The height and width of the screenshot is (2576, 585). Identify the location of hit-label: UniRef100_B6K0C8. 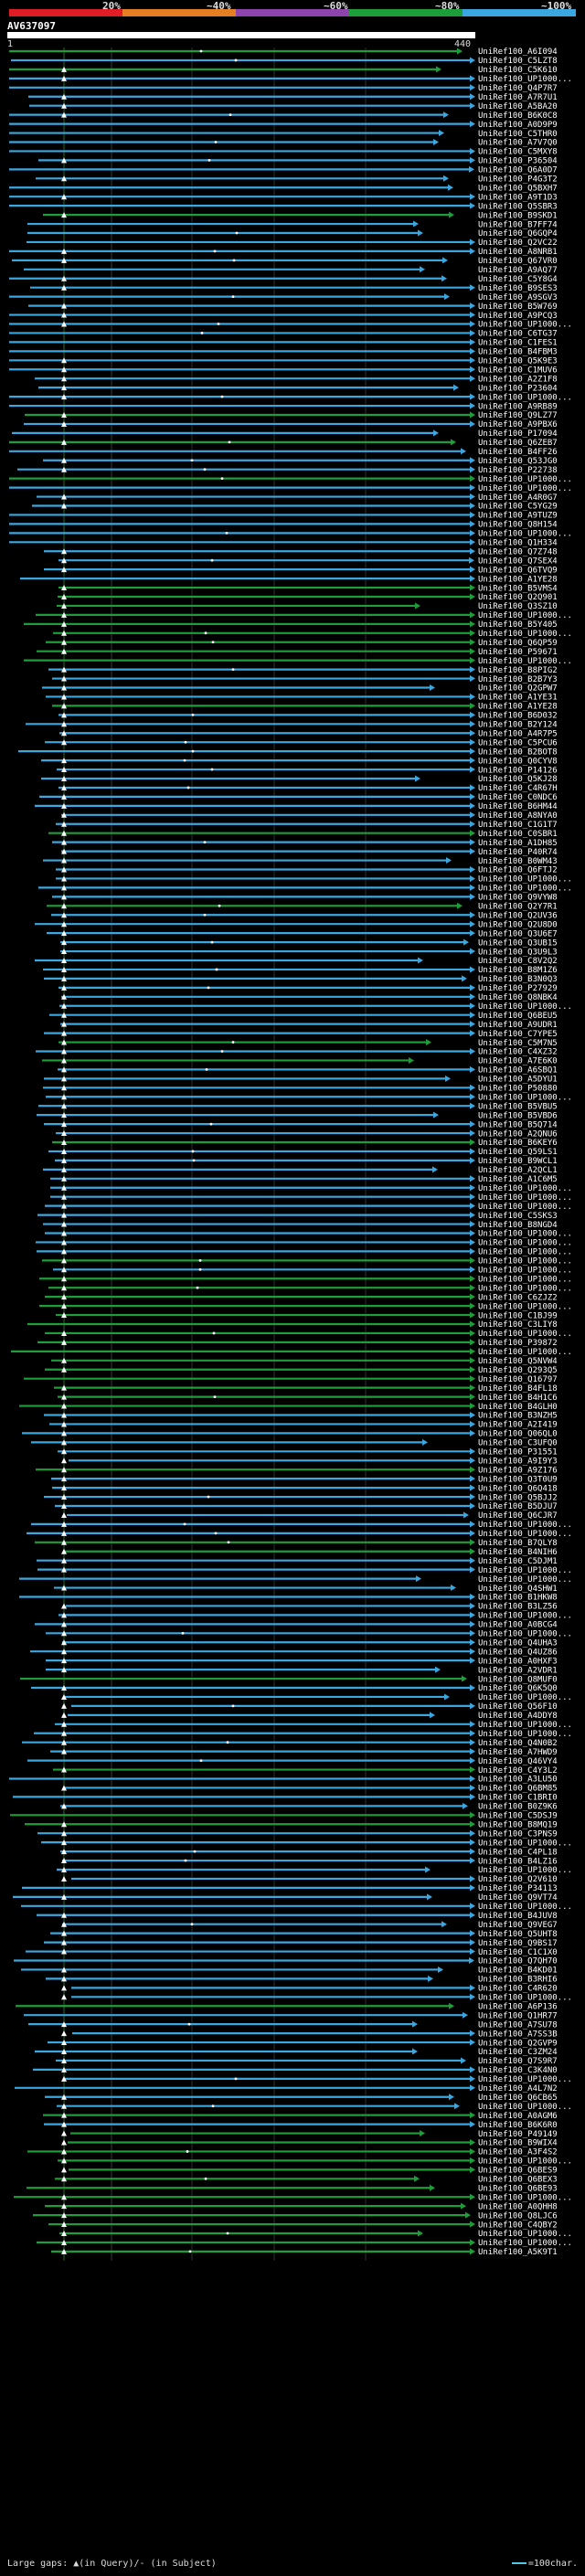
(518, 116).